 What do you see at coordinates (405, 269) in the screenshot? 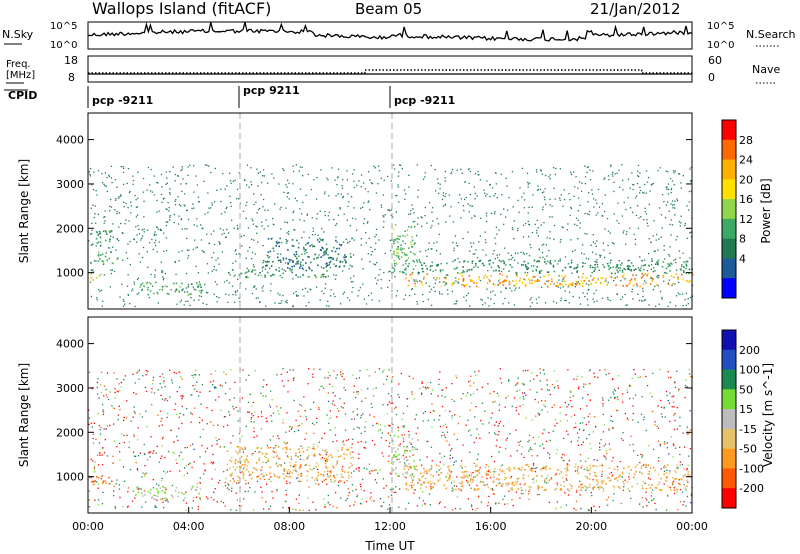
I see `power-band-5-point` at bounding box center [405, 269].